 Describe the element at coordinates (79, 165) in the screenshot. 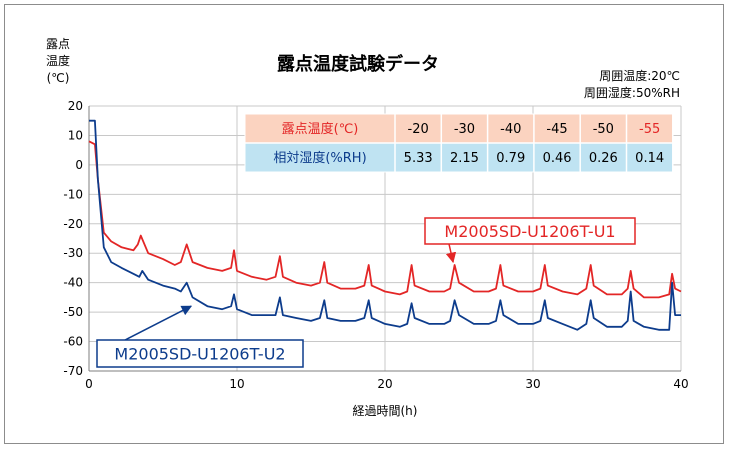

I see `y-tick-label: 0` at that location.